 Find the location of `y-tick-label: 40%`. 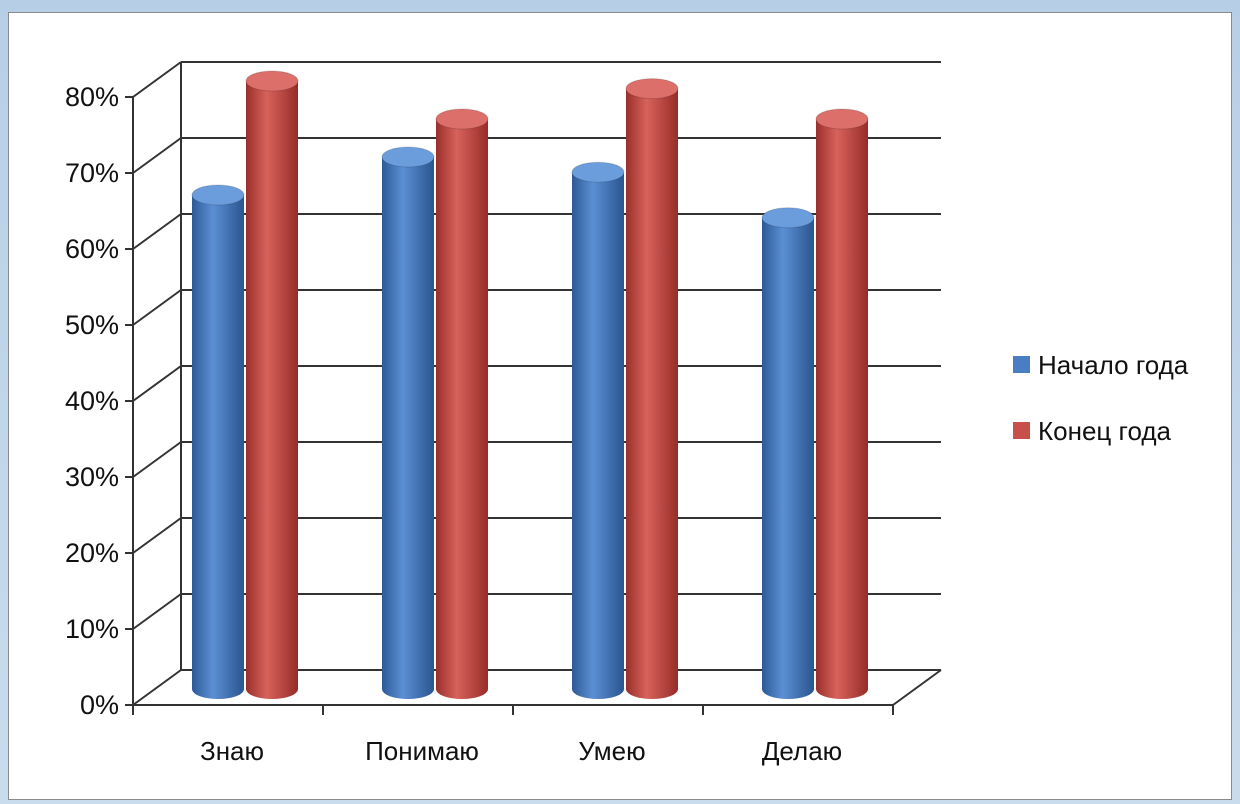

y-tick-label: 40% is located at coordinates (92, 401).